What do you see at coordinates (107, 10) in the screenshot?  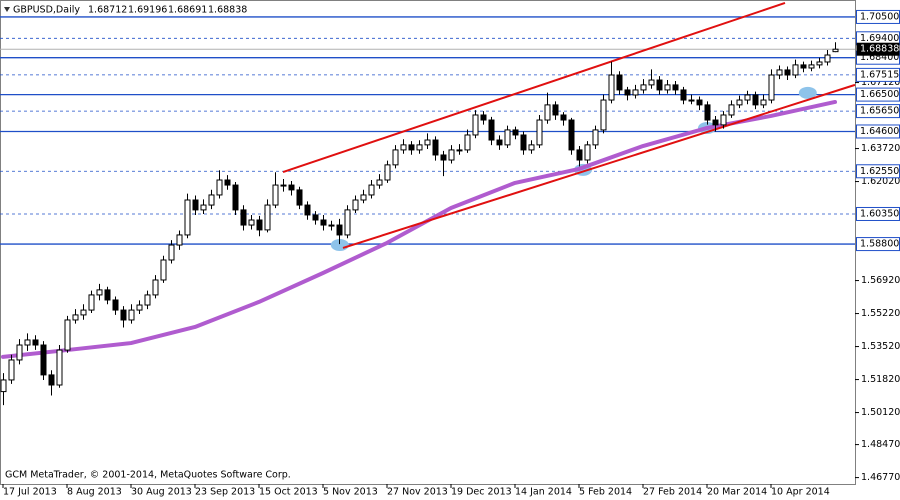 I see `open-price: 1.68712` at bounding box center [107, 10].